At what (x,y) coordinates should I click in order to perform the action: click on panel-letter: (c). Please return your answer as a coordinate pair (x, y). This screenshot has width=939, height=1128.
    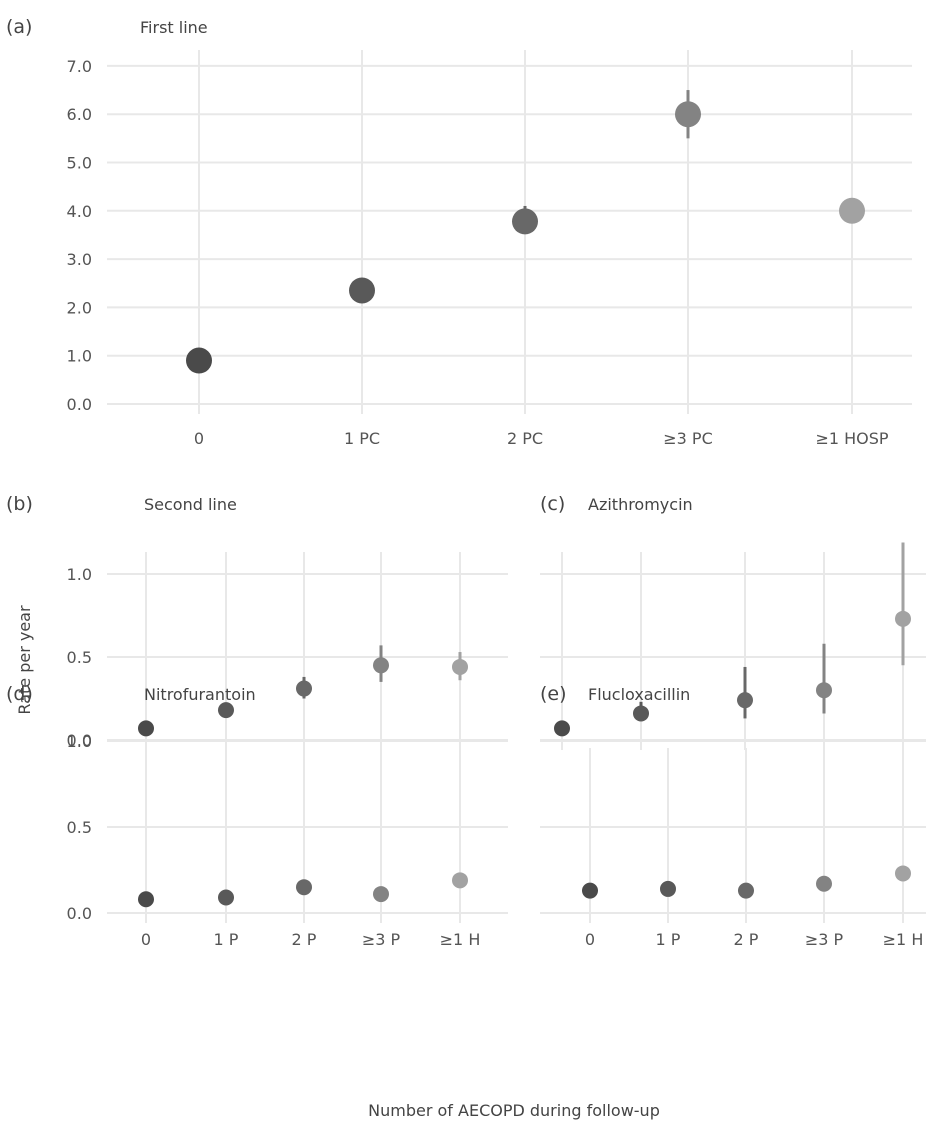
    Looking at the image, I should click on (552, 504).